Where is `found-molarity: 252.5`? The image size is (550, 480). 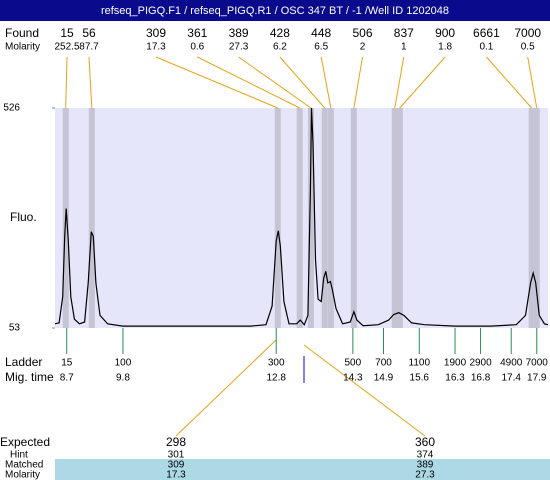 found-molarity: 252.5 is located at coordinates (66, 47).